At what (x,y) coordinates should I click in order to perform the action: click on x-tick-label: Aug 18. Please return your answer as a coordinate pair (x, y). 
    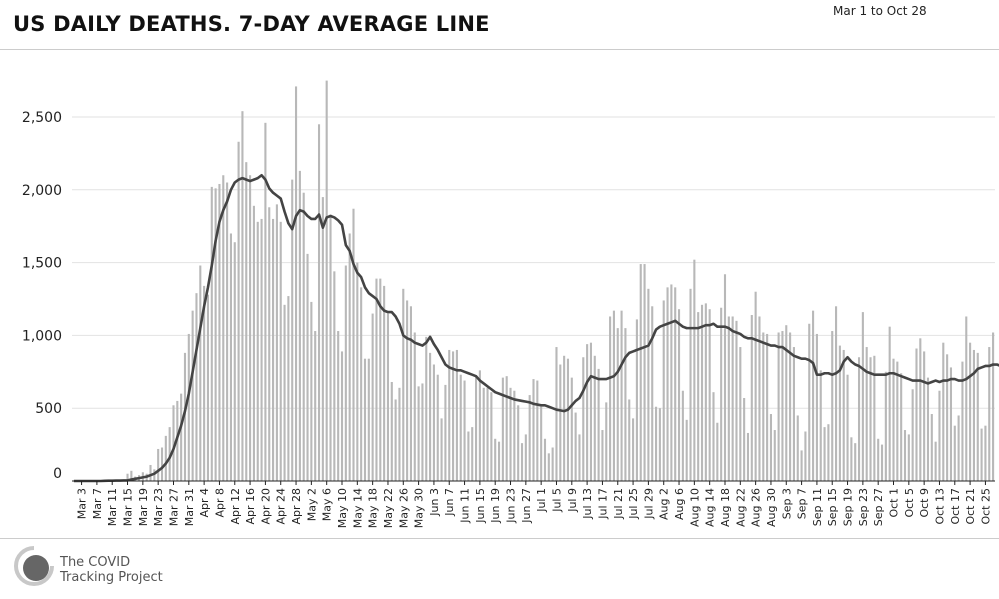
    Looking at the image, I should click on (725, 507).